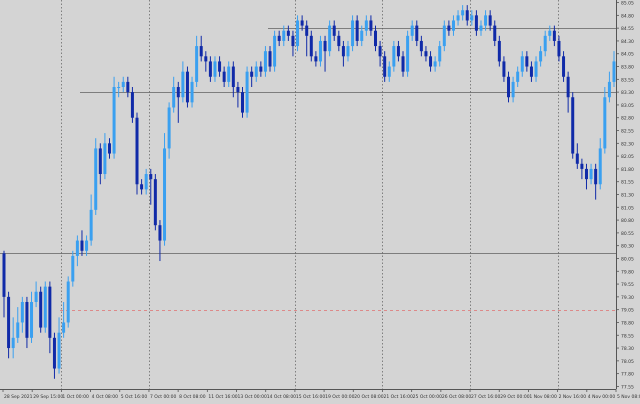  What do you see at coordinates (627, 285) in the screenshot?
I see `price-tick-label: 79.55` at bounding box center [627, 285].